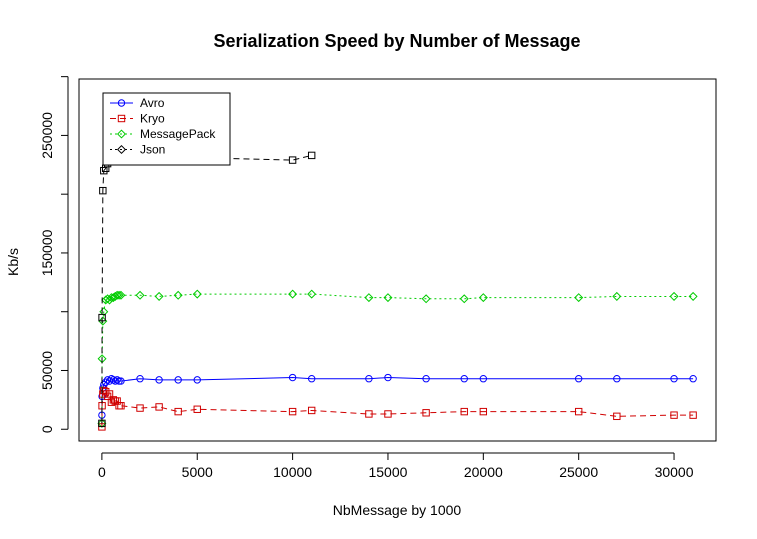 This screenshot has height=539, width=757. I want to click on legend-marker-json, so click(121, 149).